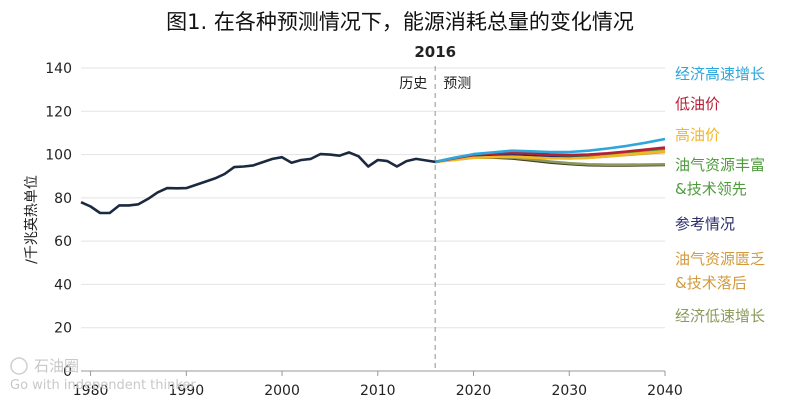  Describe the element at coordinates (711, 283) in the screenshot. I see `legend-entry: &技术落后` at that location.